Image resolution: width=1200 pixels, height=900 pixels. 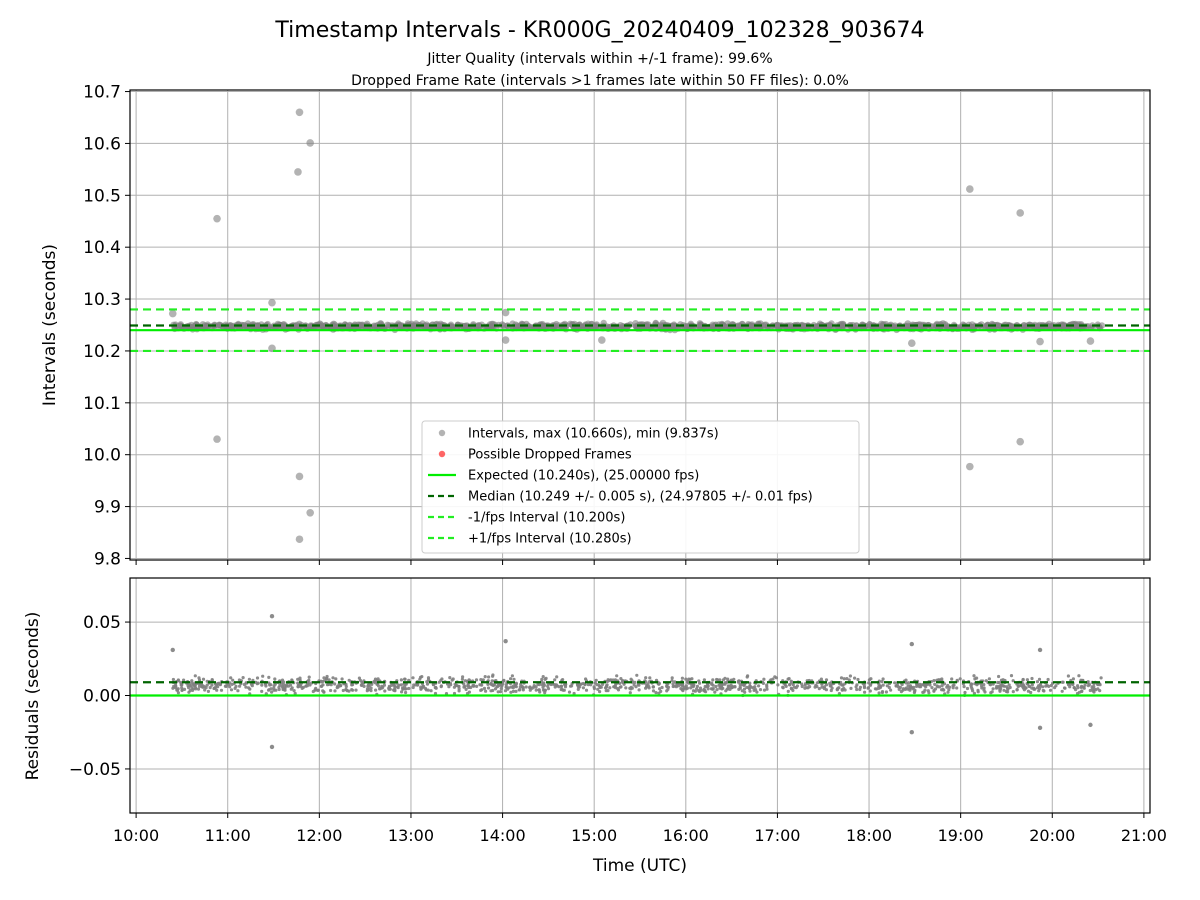 What do you see at coordinates (550, 539) in the screenshot?
I see `legend-label: +1/fps Interval (10.280s)` at bounding box center [550, 539].